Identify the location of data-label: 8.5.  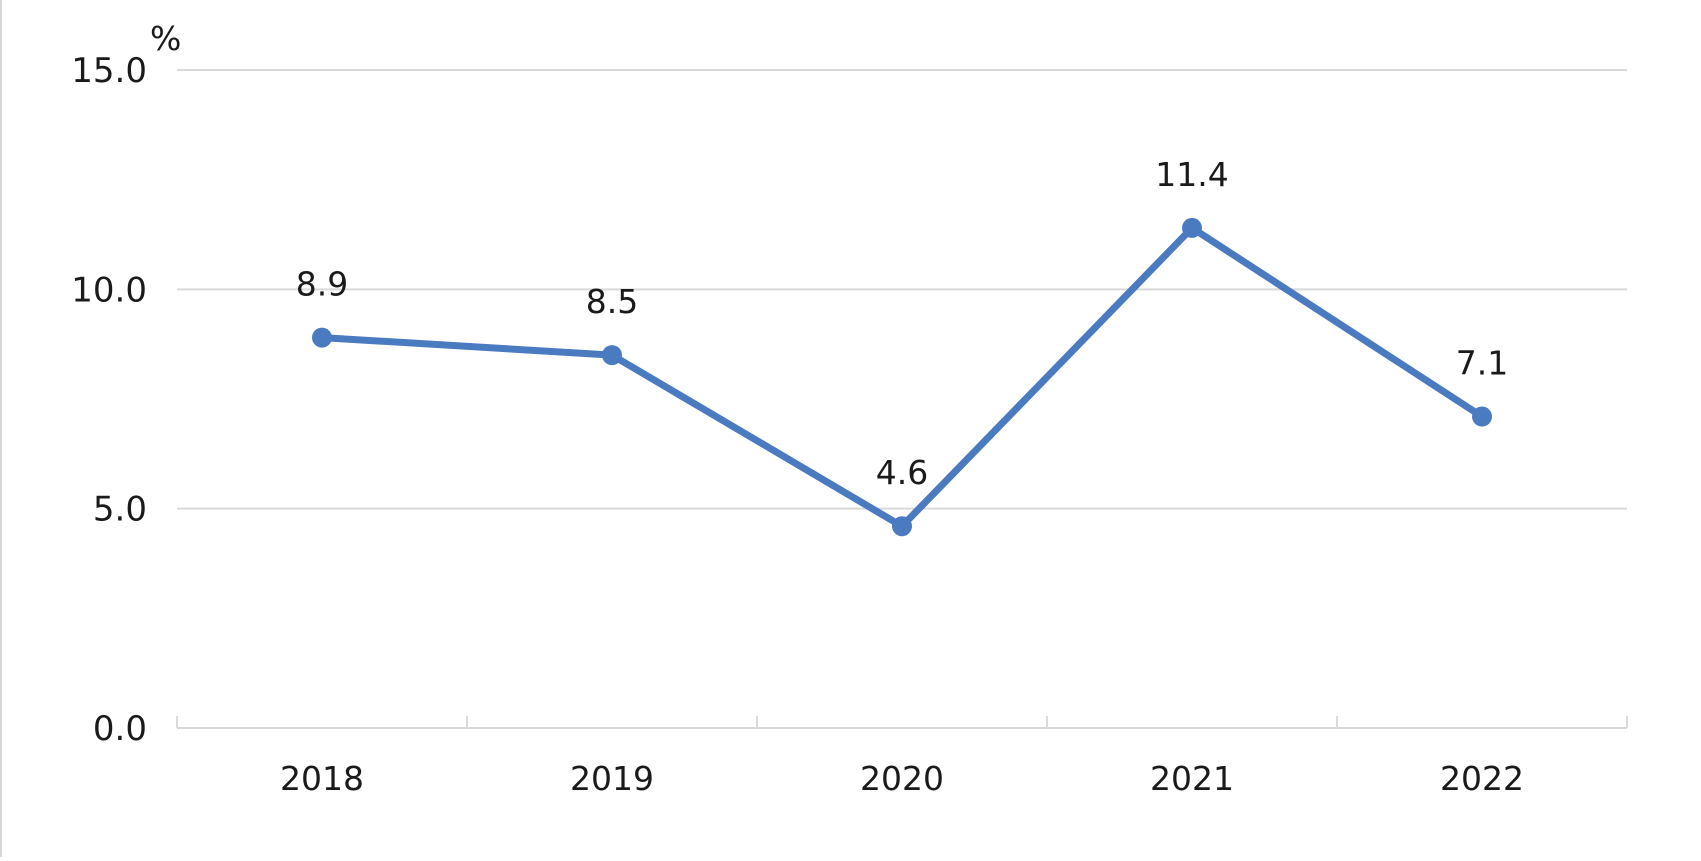
(612, 301).